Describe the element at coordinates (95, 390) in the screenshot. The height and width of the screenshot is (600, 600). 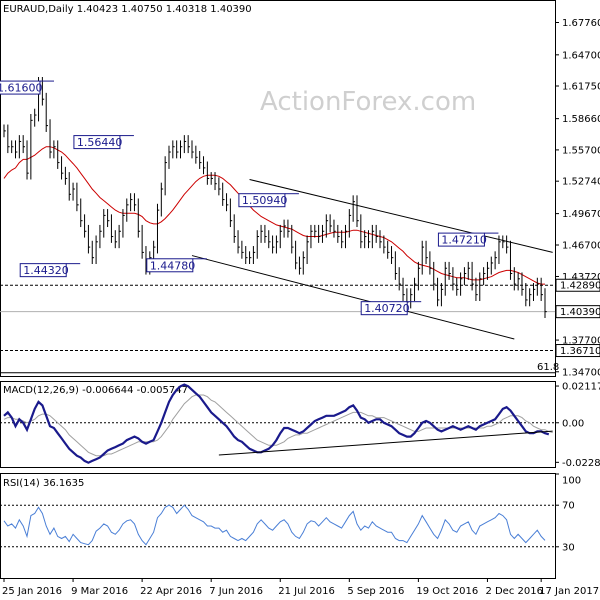
I see `macd-header: MACD(12,26,9) -0.006644 -0.005747` at that location.